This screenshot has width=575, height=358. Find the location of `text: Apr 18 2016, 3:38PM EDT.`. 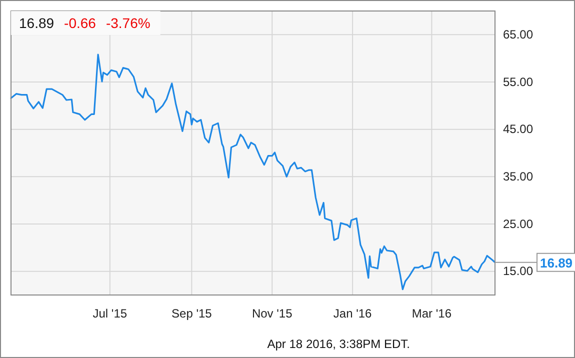

text: Apr 18 2016, 3:38PM EDT. is located at coordinates (338, 344).